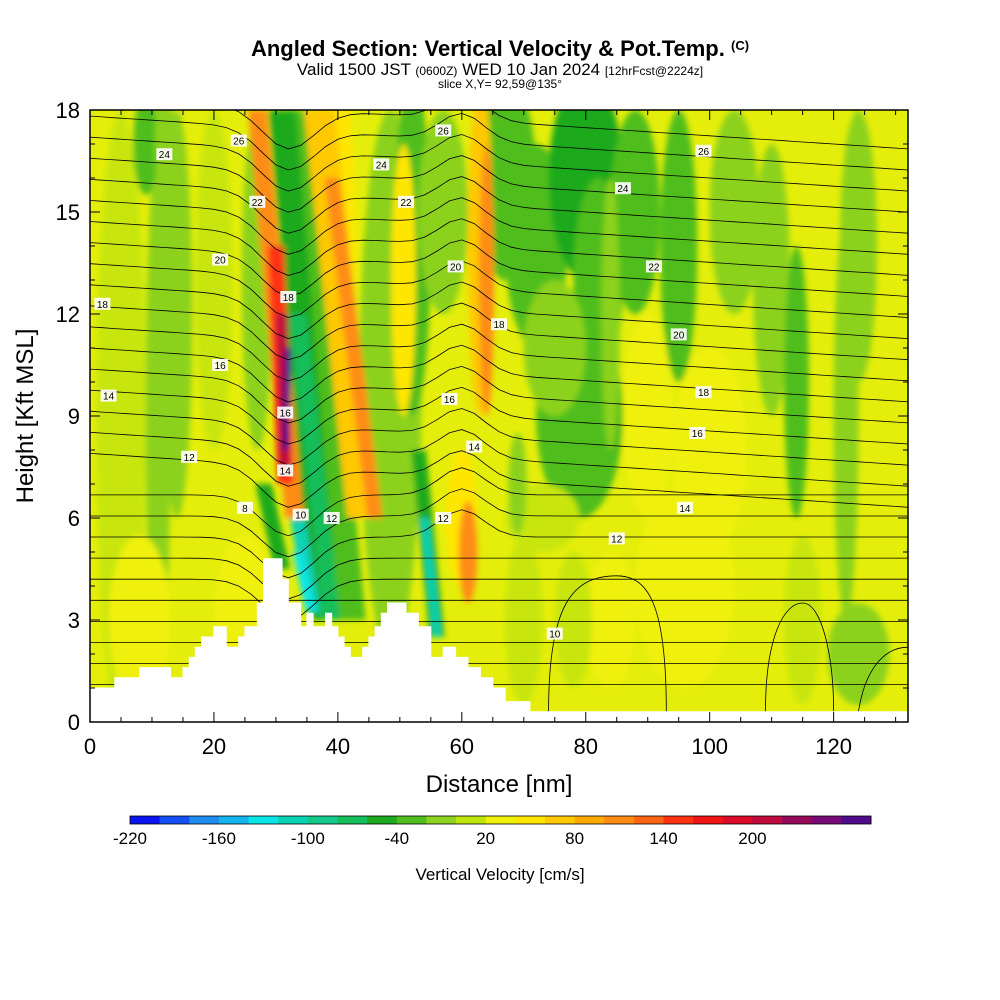  I want to click on contour-label: 26, so click(443, 130).